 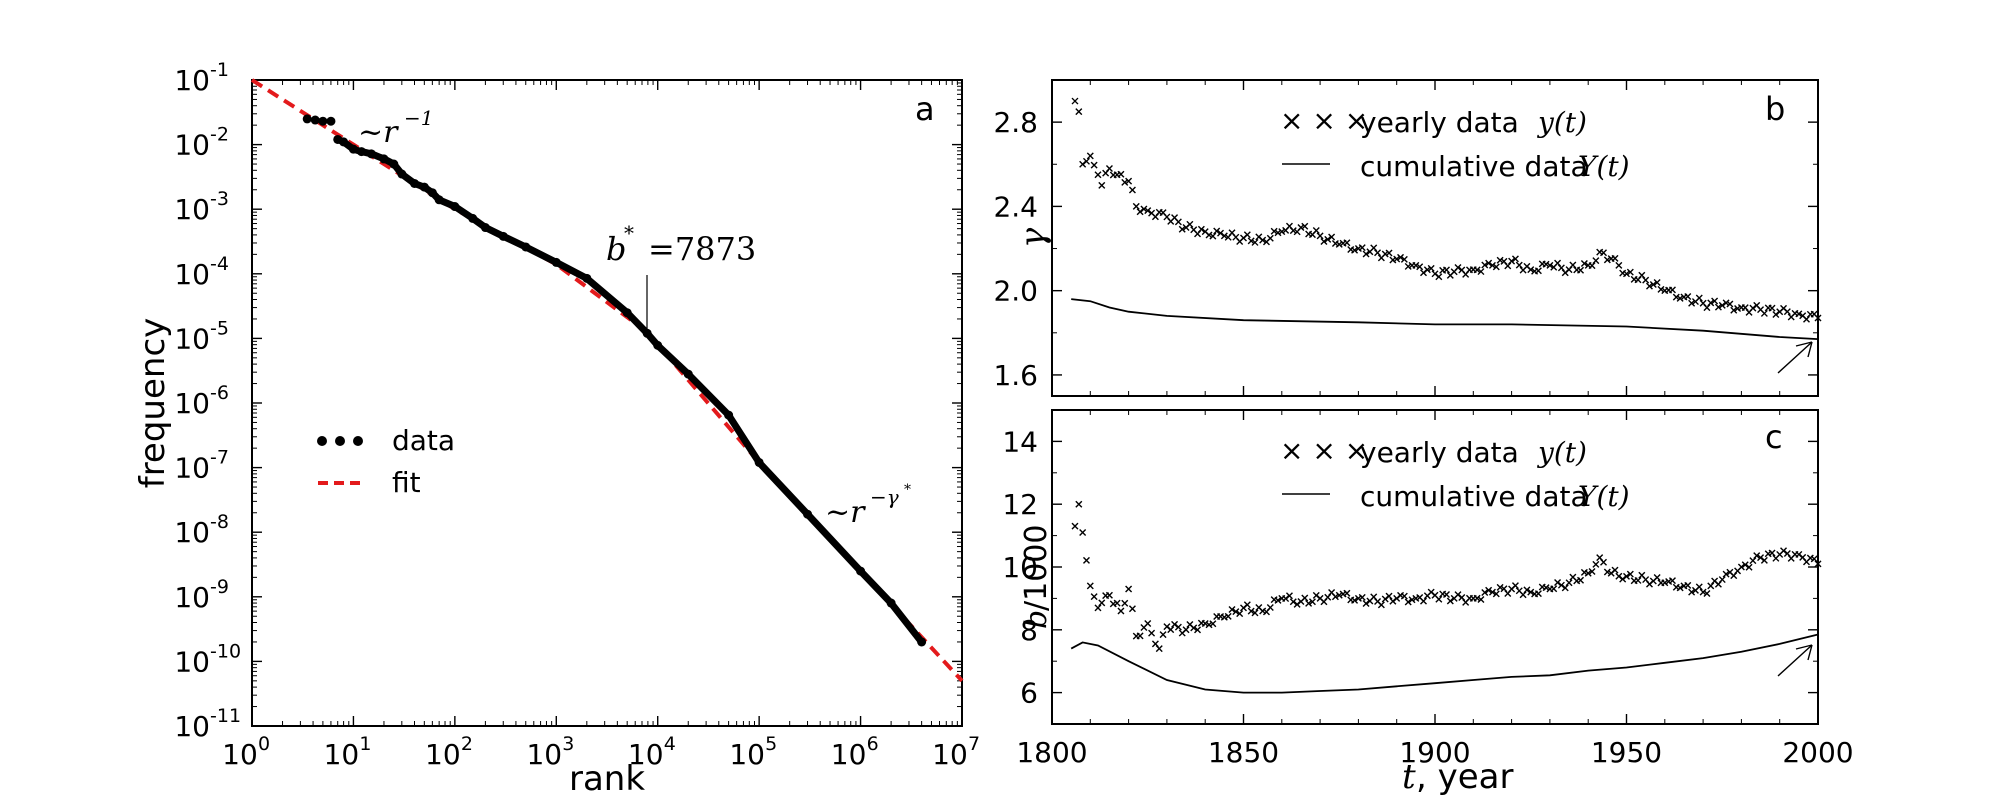 I want to click on annotation-rg-base: ~r, so click(x=845, y=512).